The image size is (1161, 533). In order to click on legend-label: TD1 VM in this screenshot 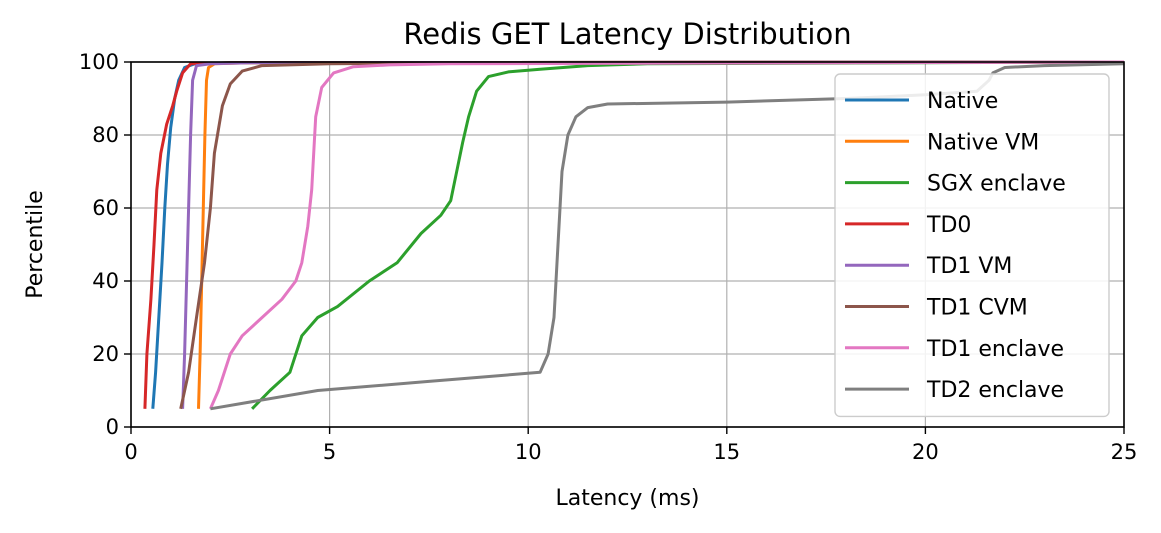, I will do `click(969, 266)`.